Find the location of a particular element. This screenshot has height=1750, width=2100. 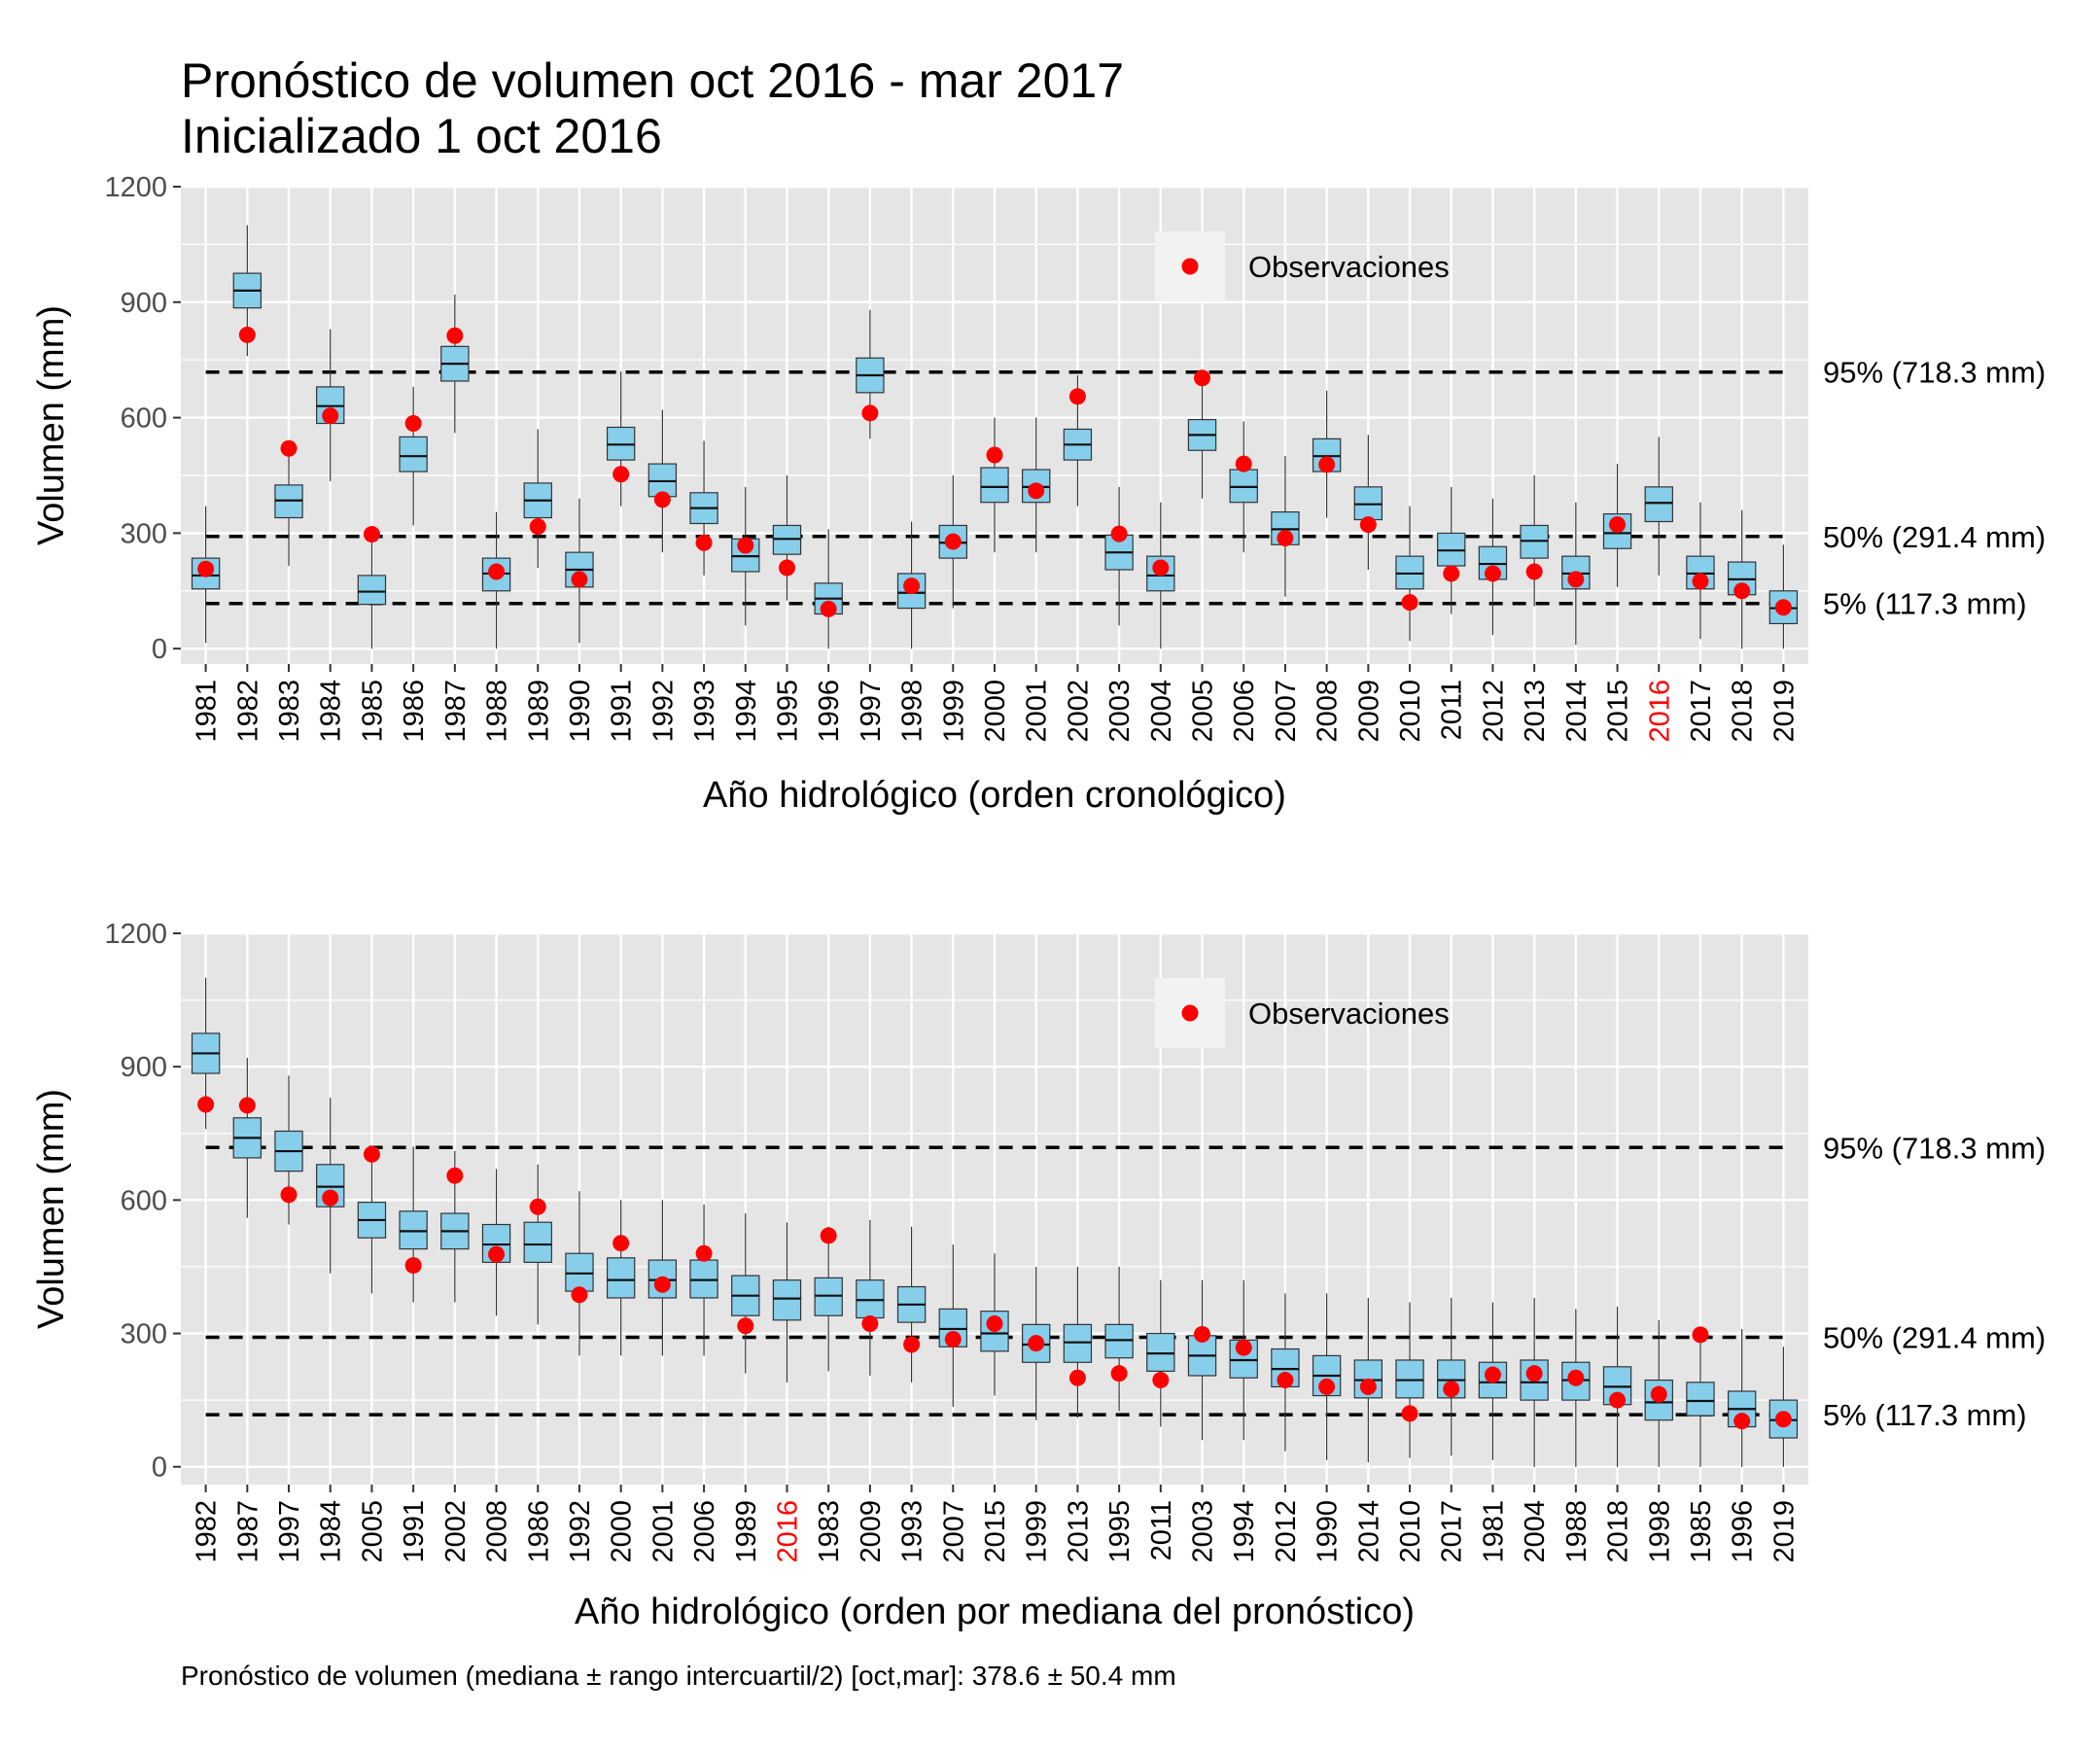

x-tick-label: 1988 is located at coordinates (1576, 1531).